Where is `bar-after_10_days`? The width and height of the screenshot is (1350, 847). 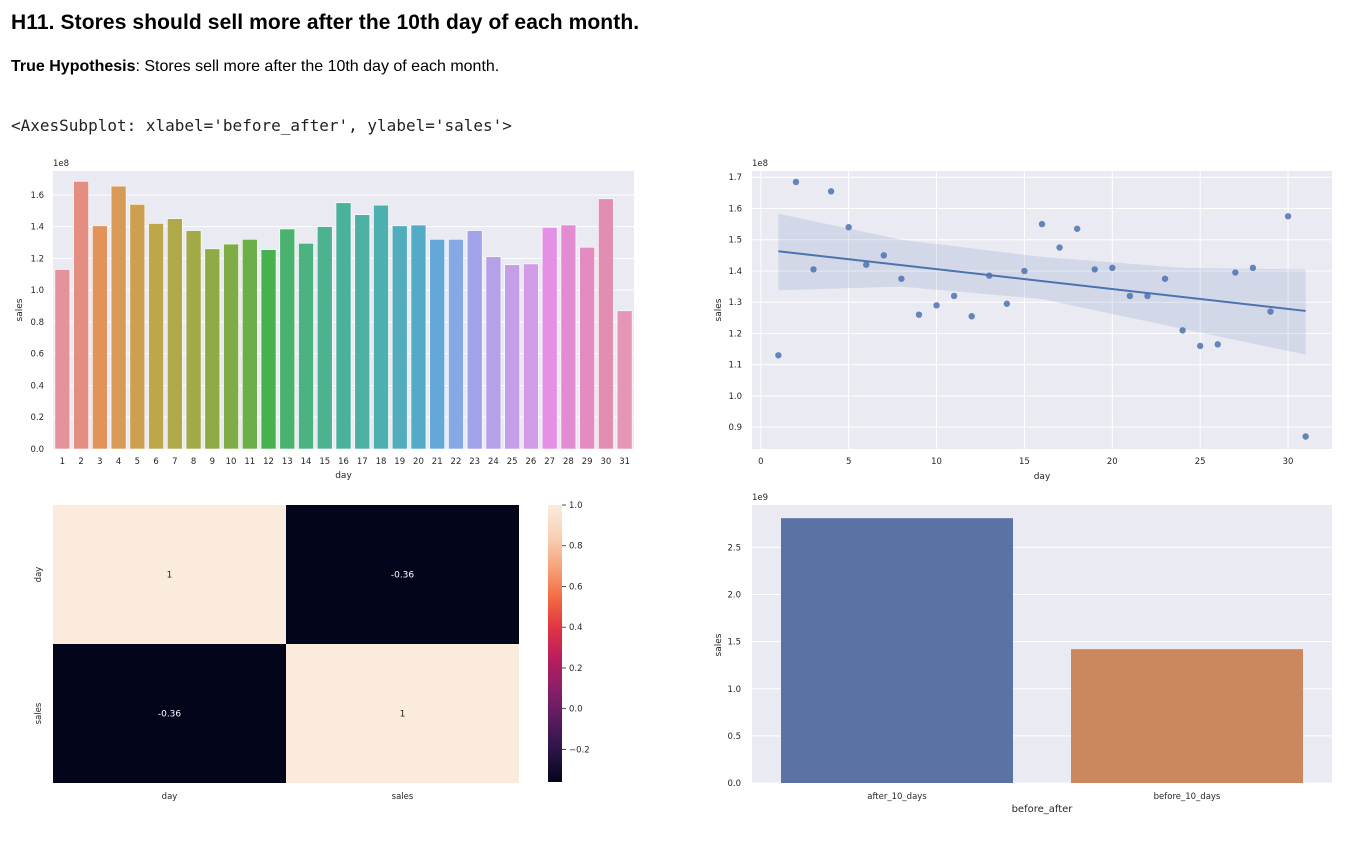
bar-after_10_days is located at coordinates (897, 650).